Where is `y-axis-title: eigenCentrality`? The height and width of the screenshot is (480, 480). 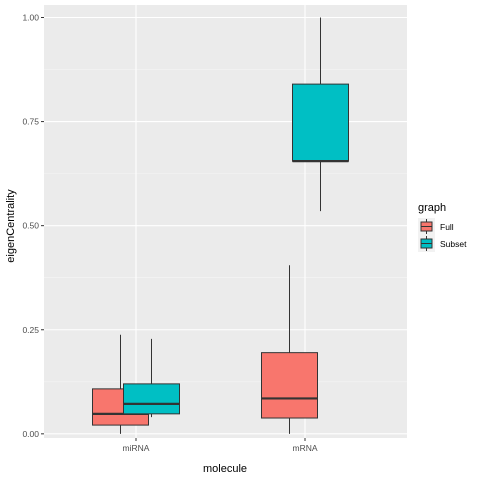
y-axis-title: eigenCentrality is located at coordinates (11, 226).